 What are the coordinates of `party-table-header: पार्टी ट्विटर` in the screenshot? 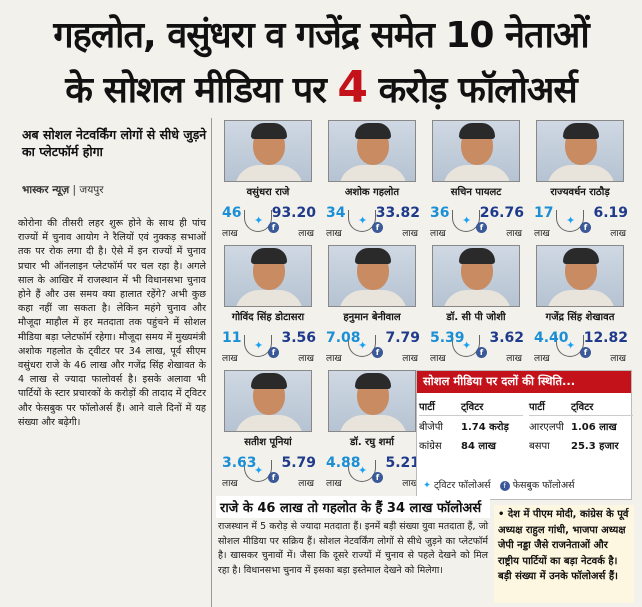 It's located at (581, 406).